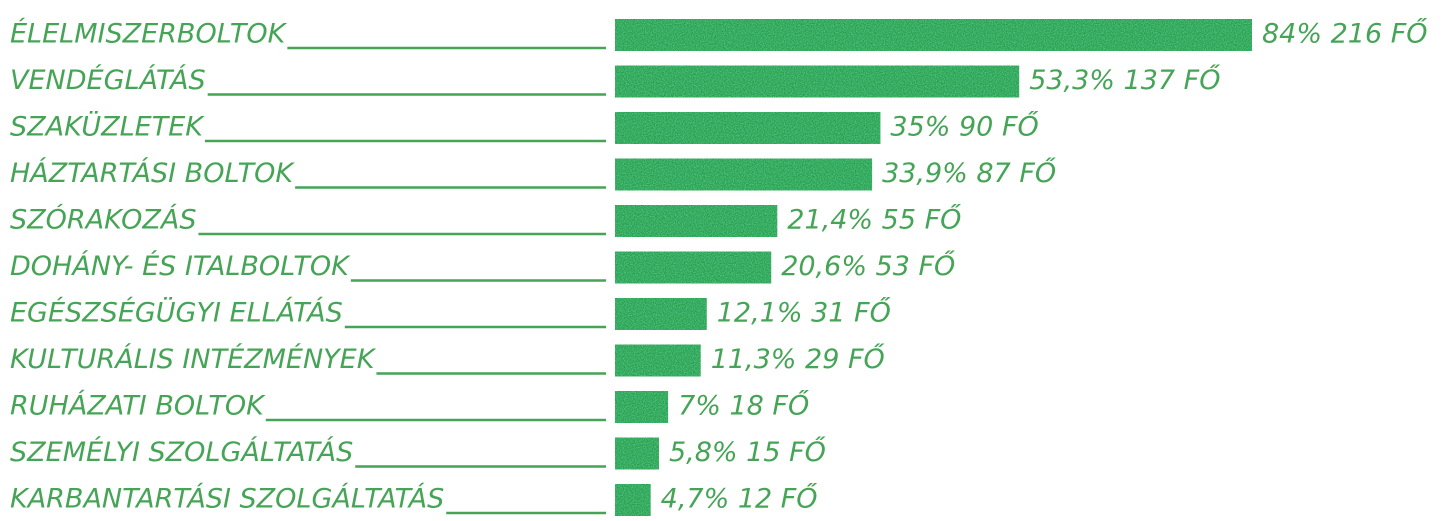 This screenshot has height=521, width=1447. What do you see at coordinates (149, 34) in the screenshot?
I see `category-label: ÉLELMISZERBOLTOK` at bounding box center [149, 34].